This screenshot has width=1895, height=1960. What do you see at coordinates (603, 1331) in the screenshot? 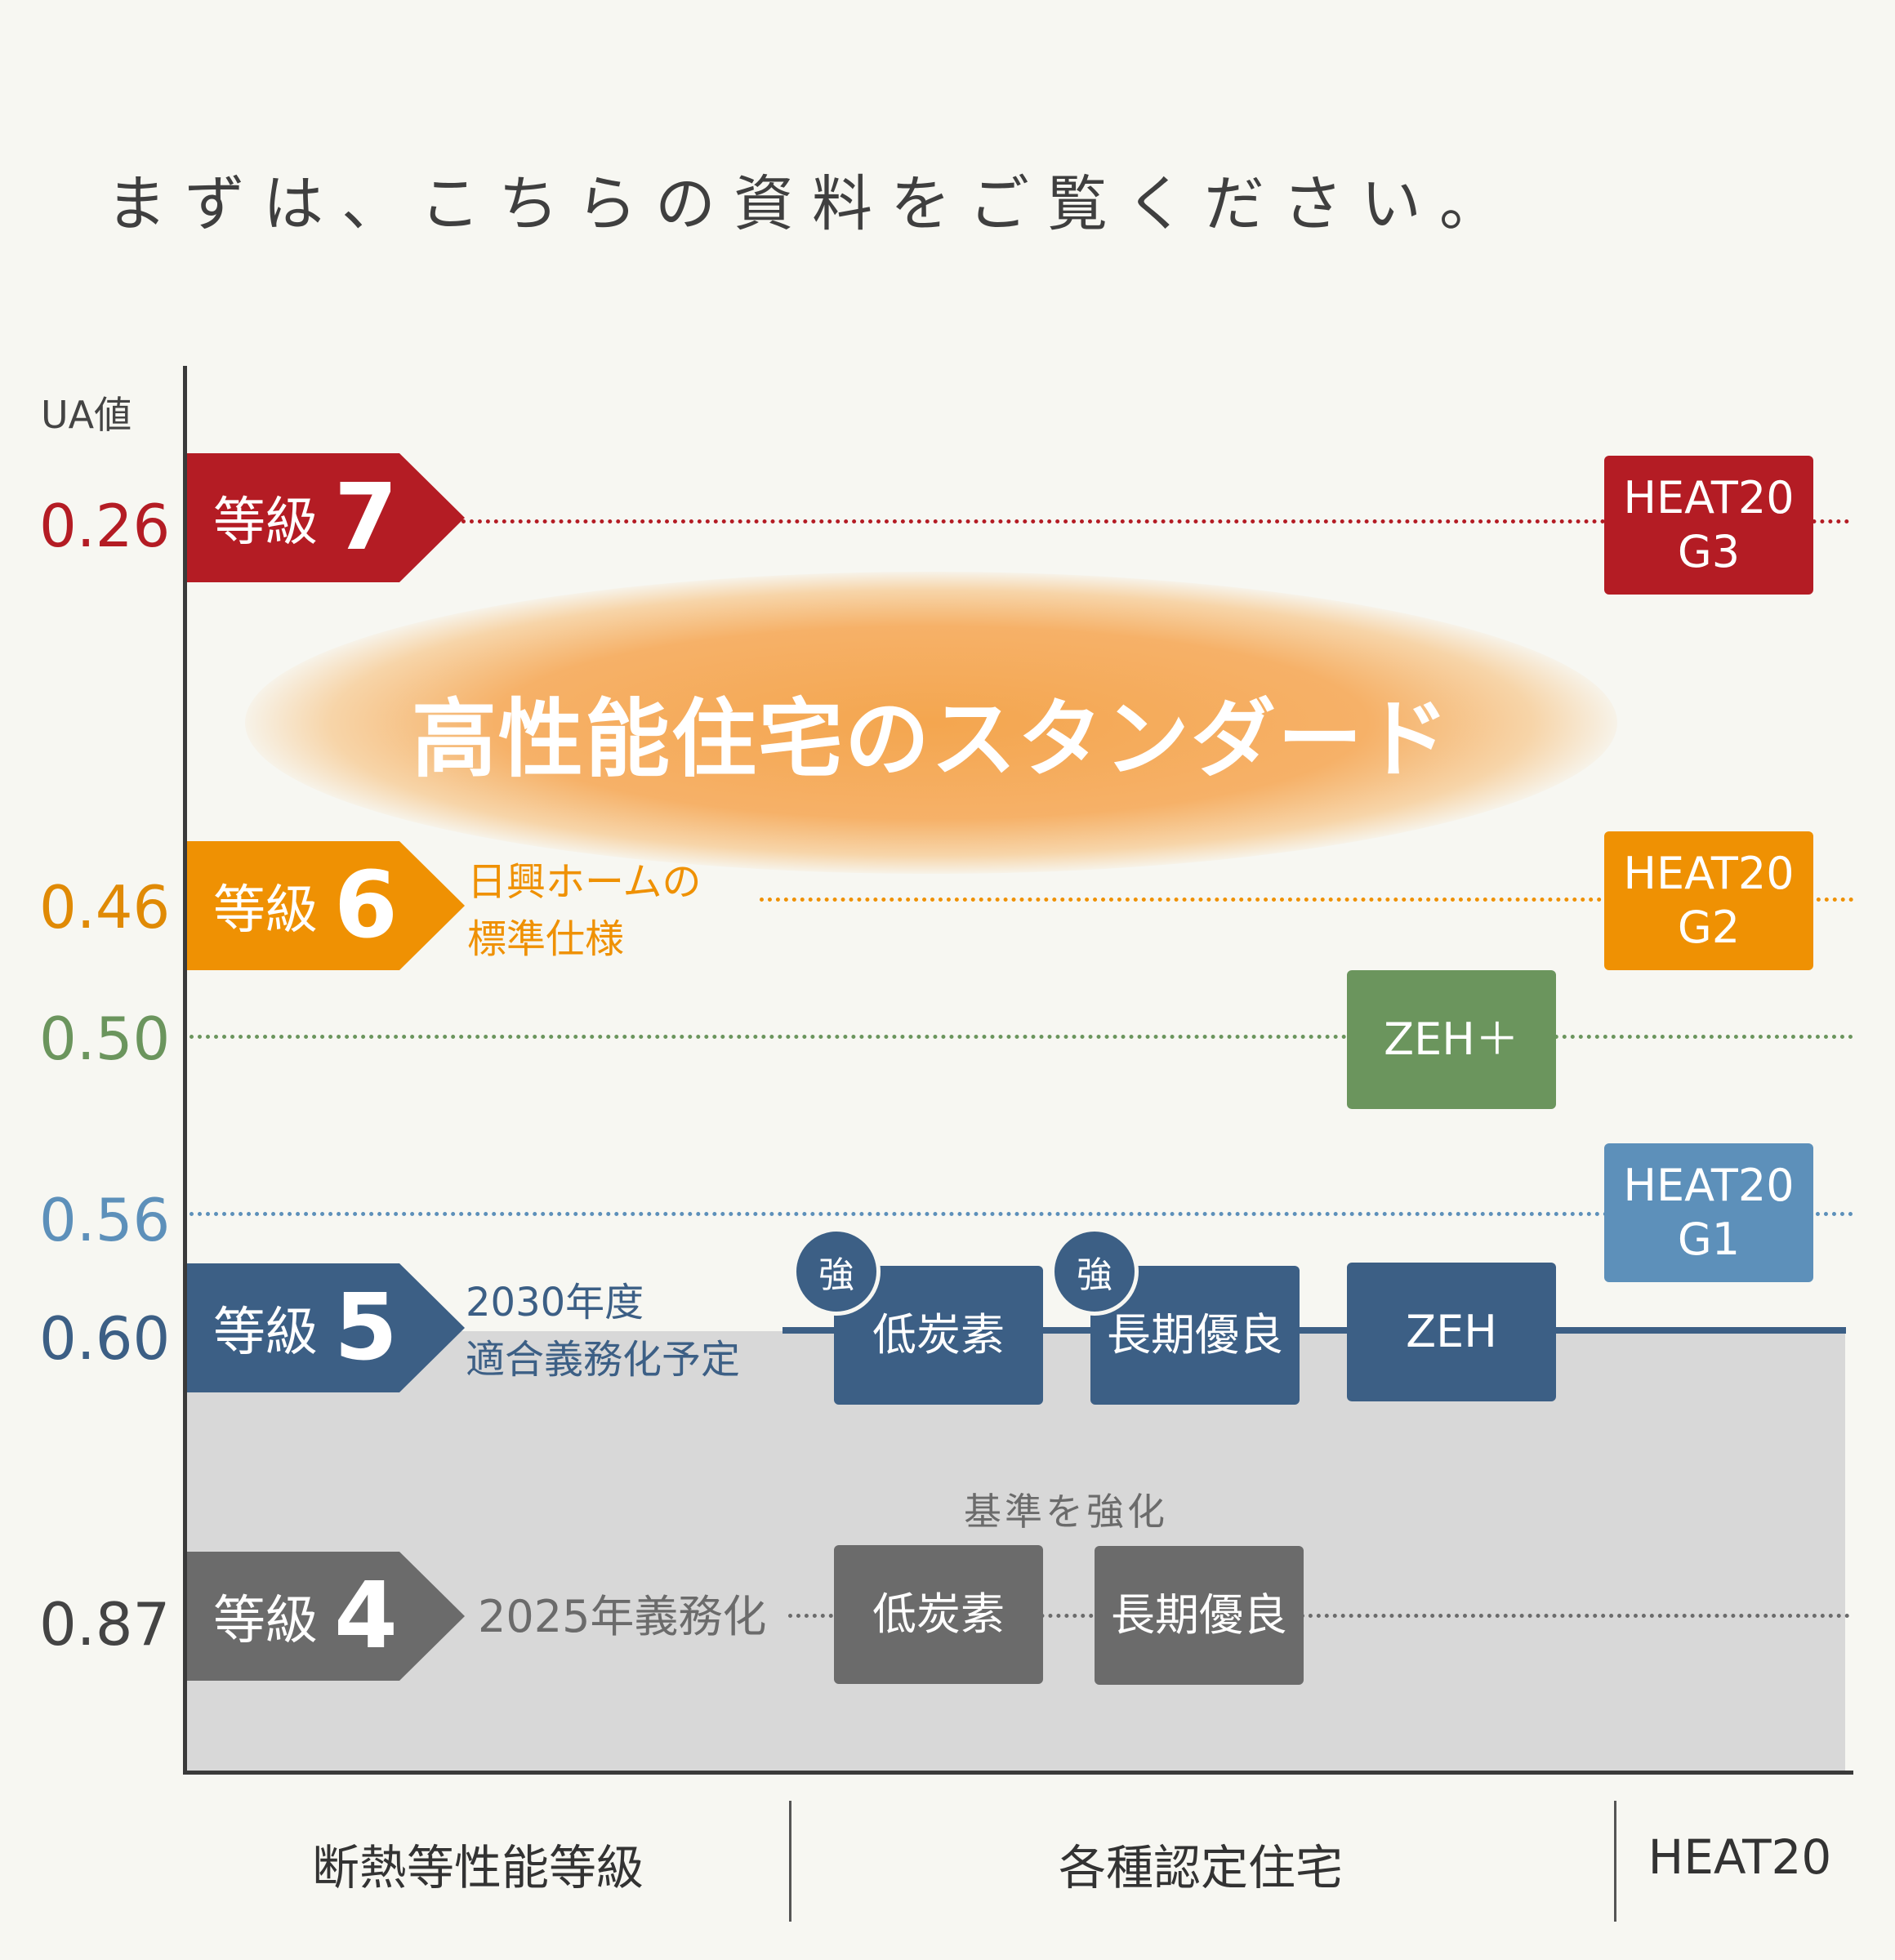
I see `grade-5-note: 2030年度 適合義務化予定` at bounding box center [603, 1331].